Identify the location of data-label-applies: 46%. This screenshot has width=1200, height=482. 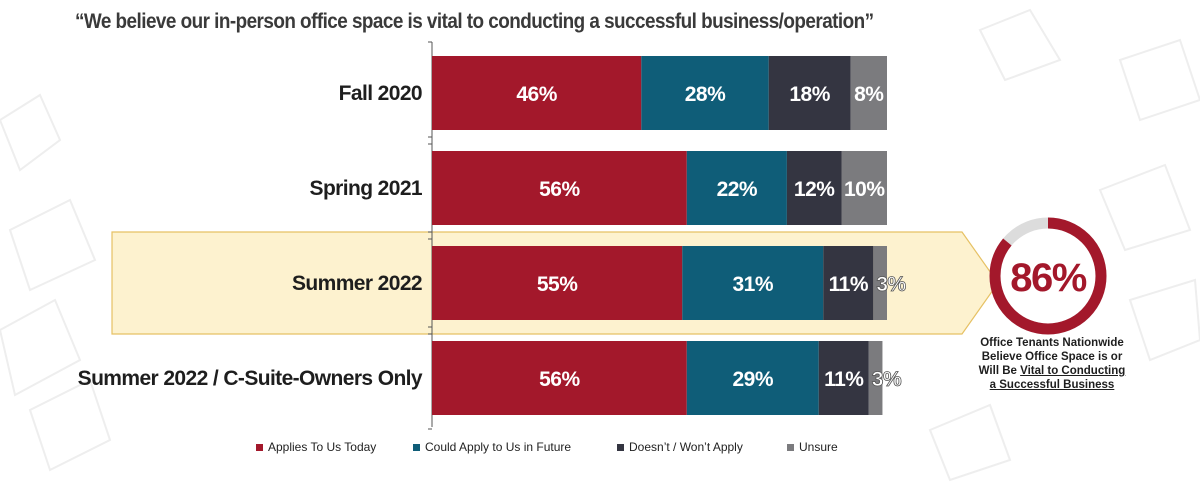
(536, 94).